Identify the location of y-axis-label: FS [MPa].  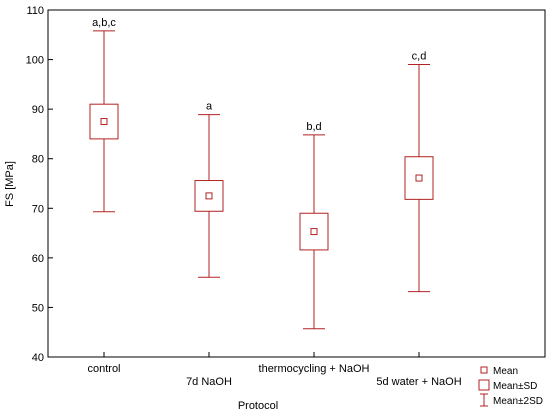
(10, 184).